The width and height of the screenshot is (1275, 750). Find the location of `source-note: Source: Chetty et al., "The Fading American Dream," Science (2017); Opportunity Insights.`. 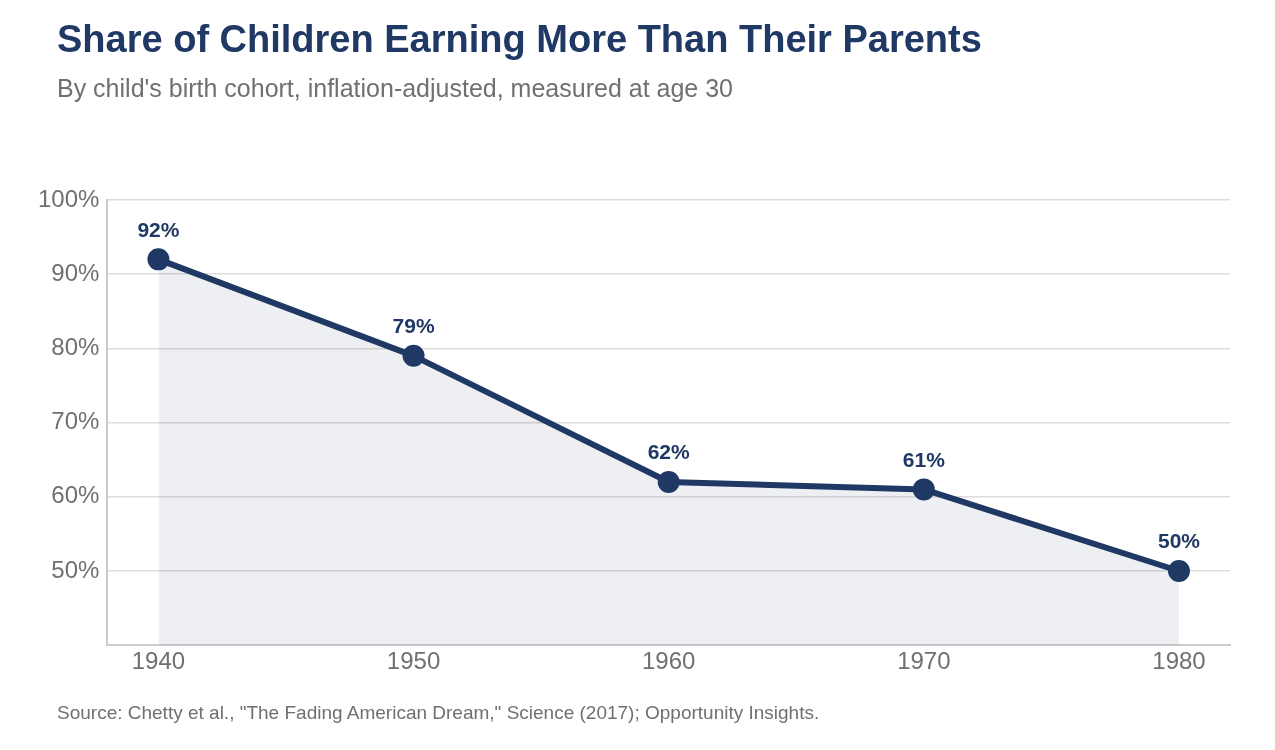

source-note: Source: Chetty et al., "The Fading American Dream," Science (2017); Opportunity Insights. is located at coordinates (438, 713).